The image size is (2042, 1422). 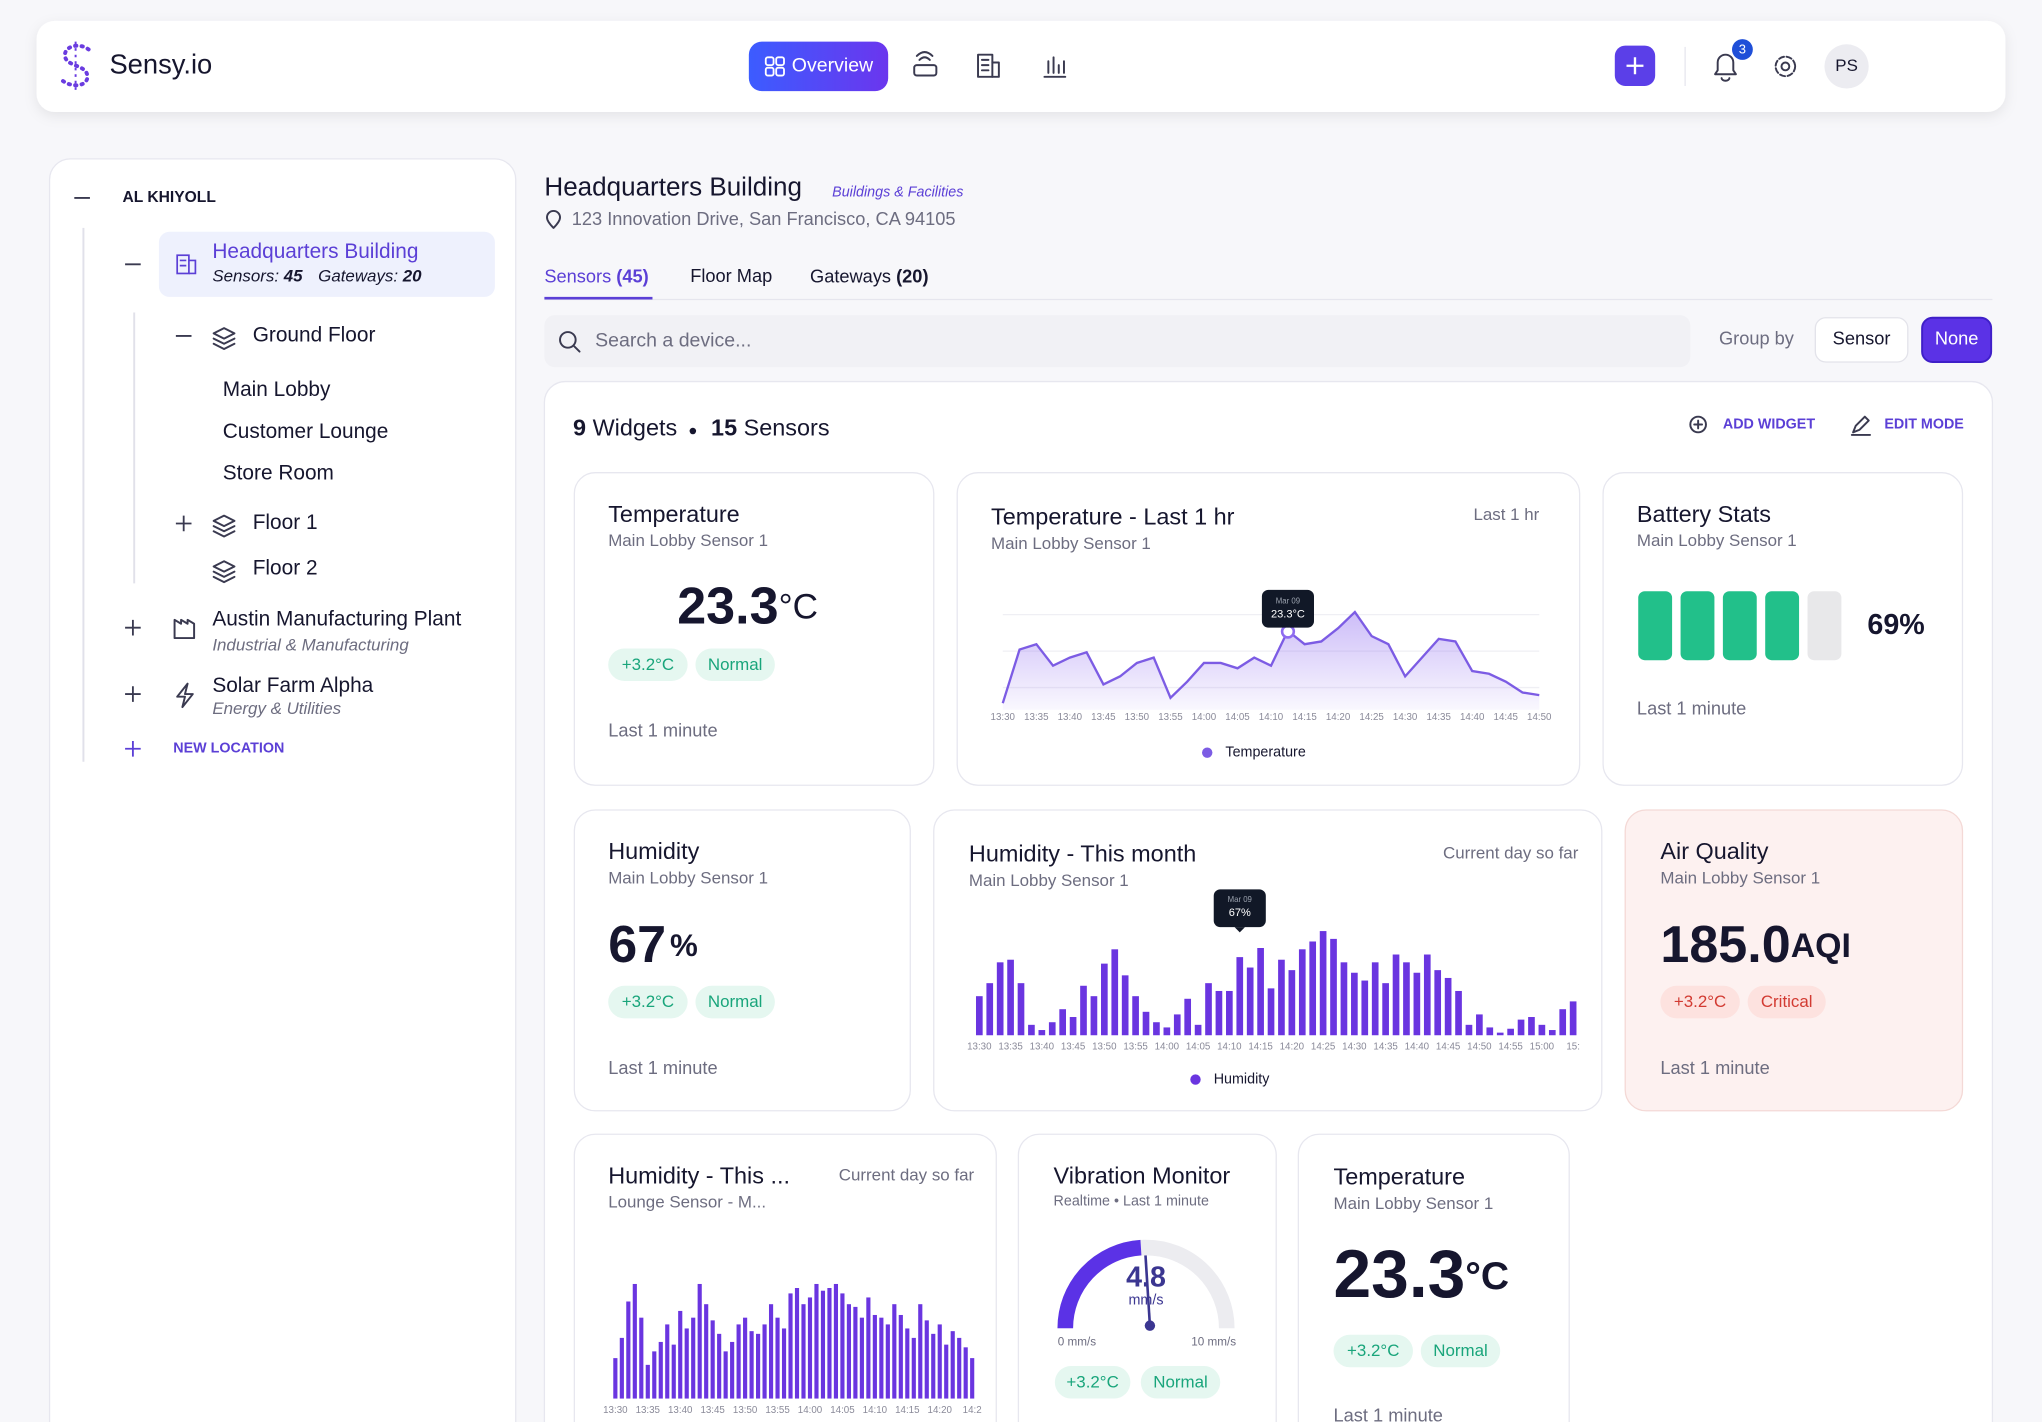 What do you see at coordinates (1846, 66) in the screenshot?
I see `avatar` at bounding box center [1846, 66].